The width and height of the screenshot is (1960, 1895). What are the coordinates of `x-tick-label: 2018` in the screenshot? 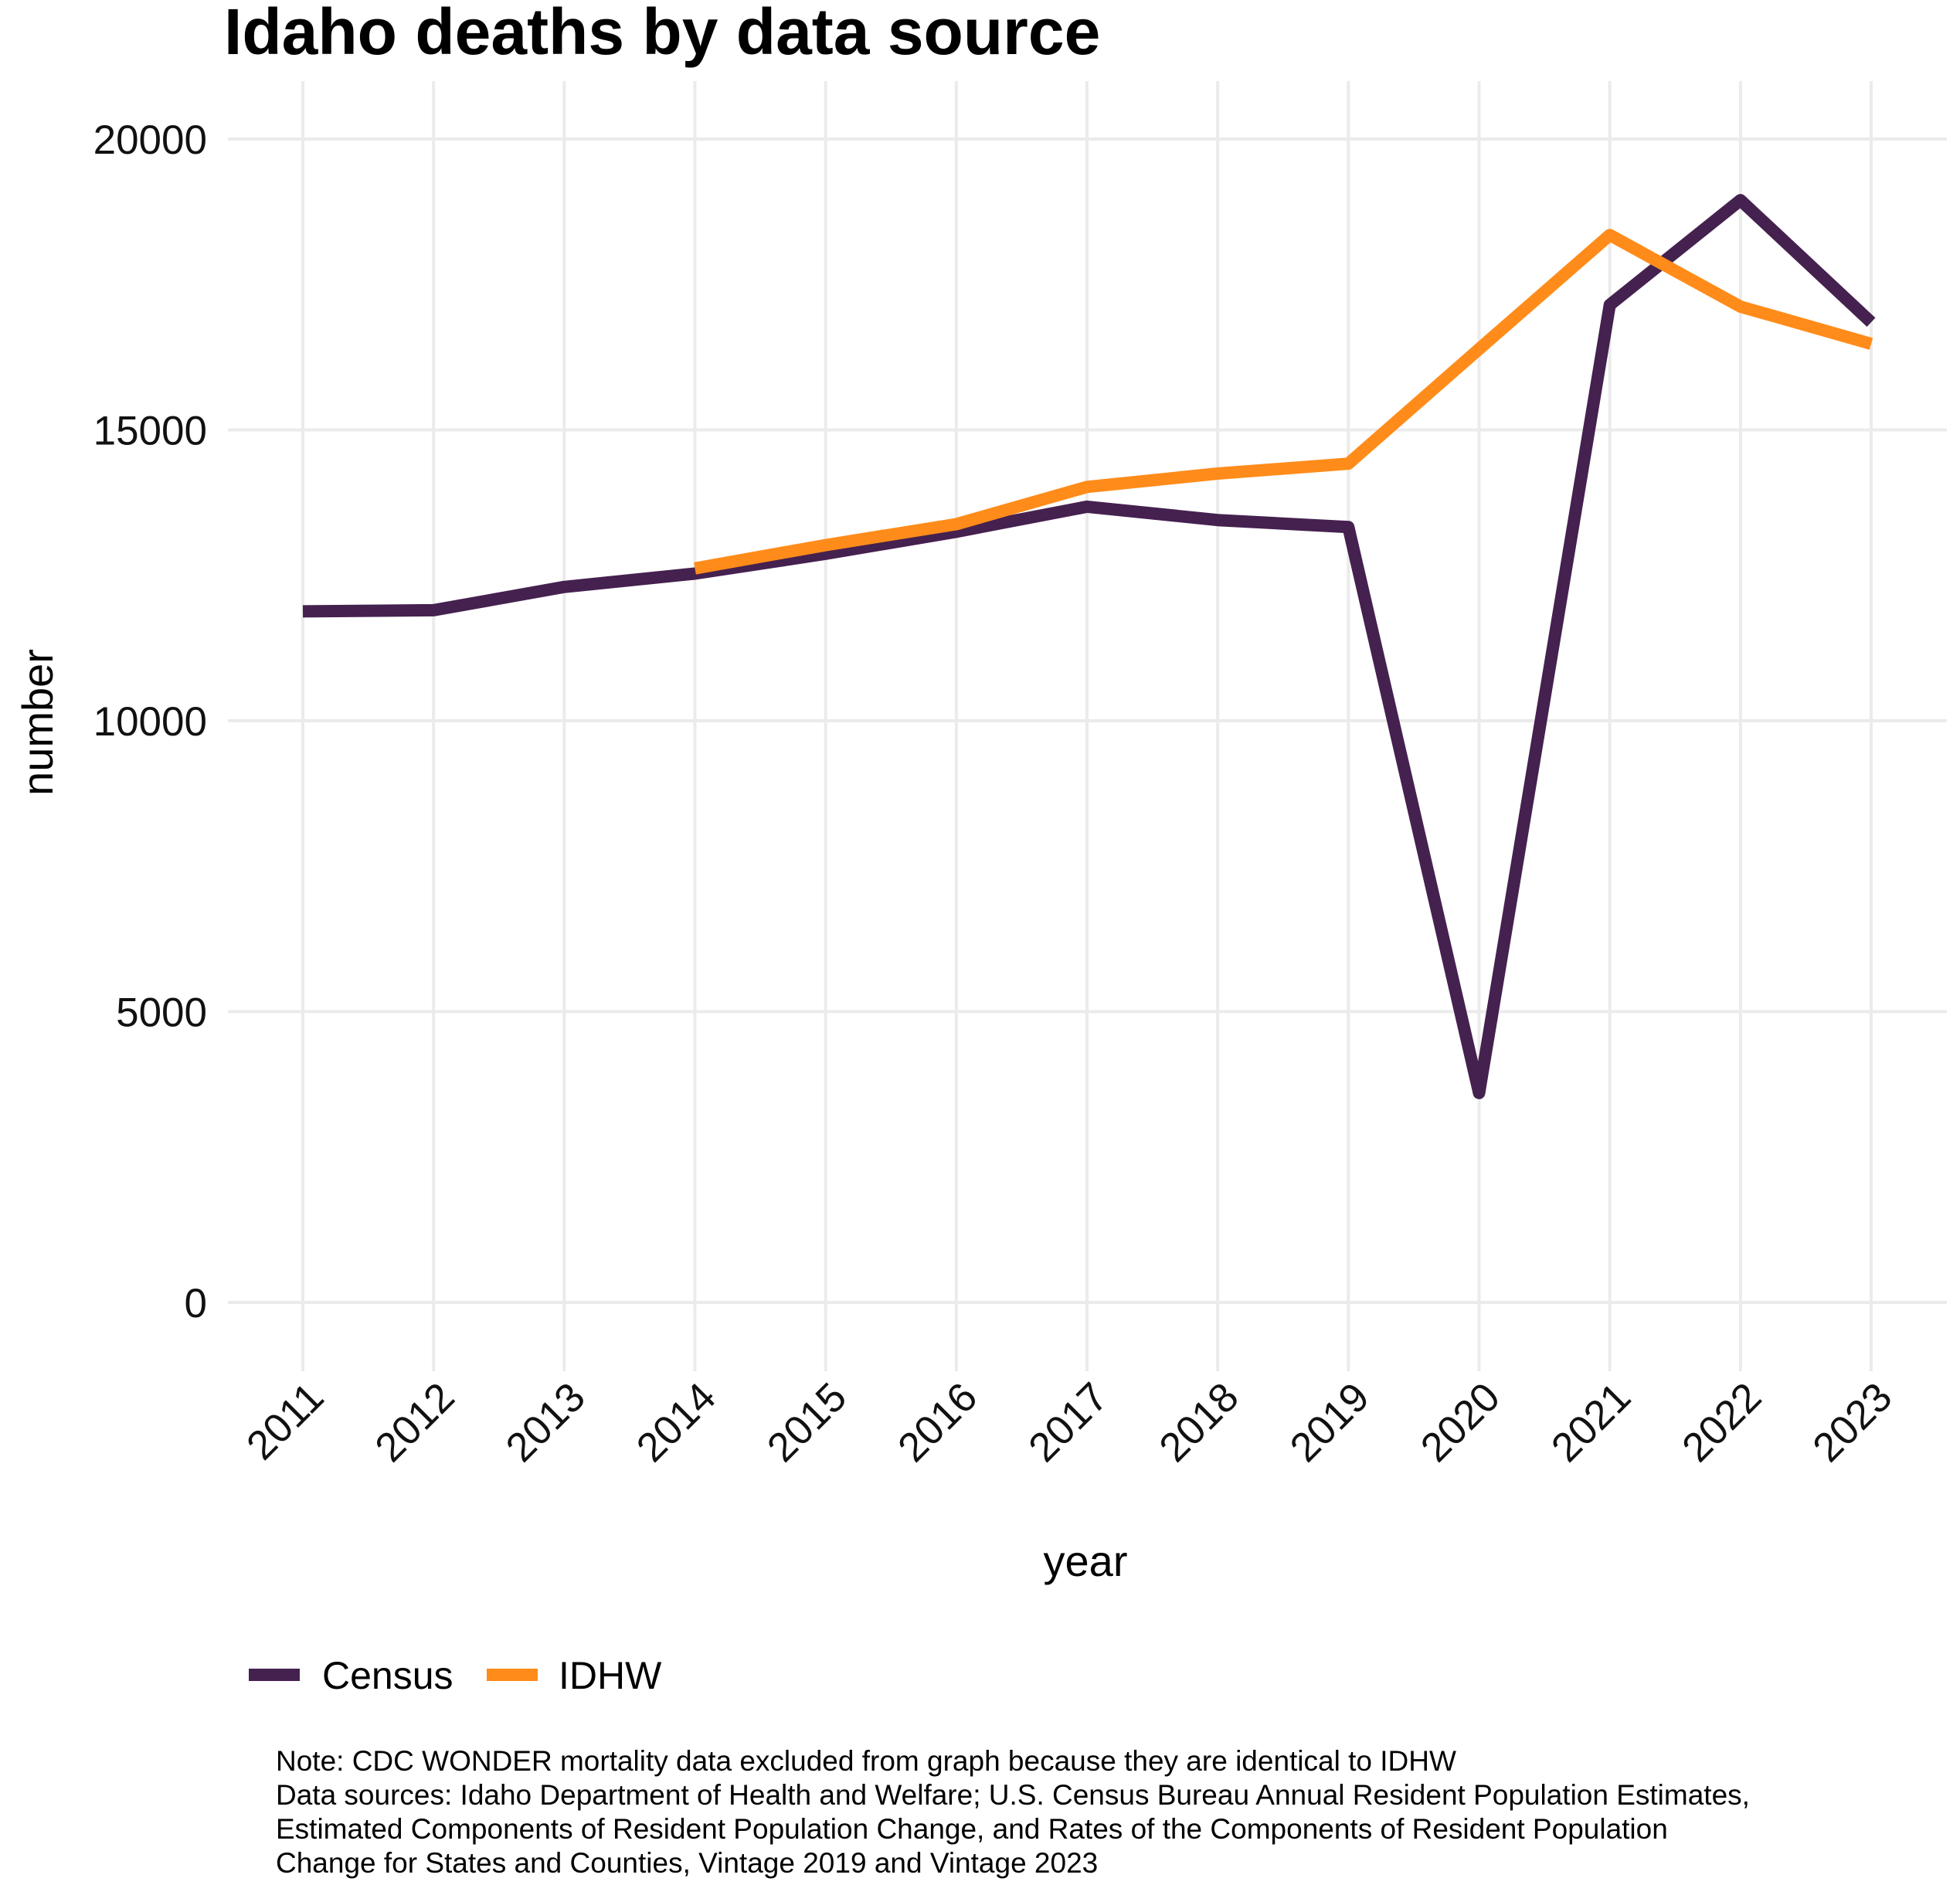 It's located at (1199, 1422).